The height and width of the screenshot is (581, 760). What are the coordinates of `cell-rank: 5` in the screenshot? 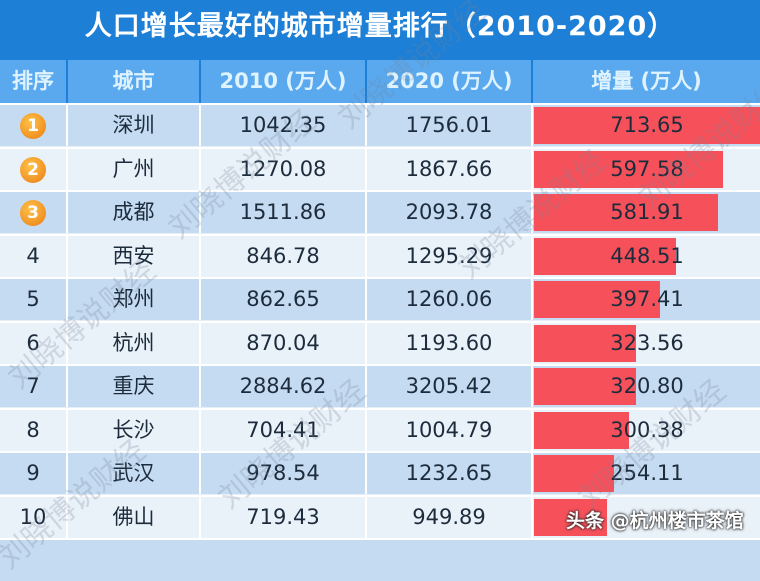 It's located at (34, 299).